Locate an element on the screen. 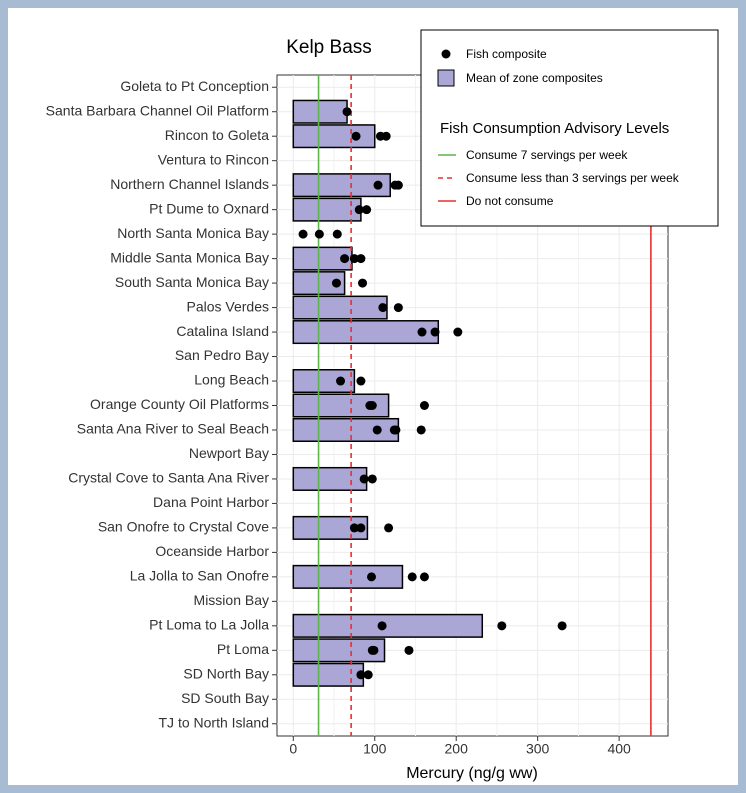 This screenshot has height=793, width=746. y-tick-label: Ventura to Rincon is located at coordinates (213, 159).